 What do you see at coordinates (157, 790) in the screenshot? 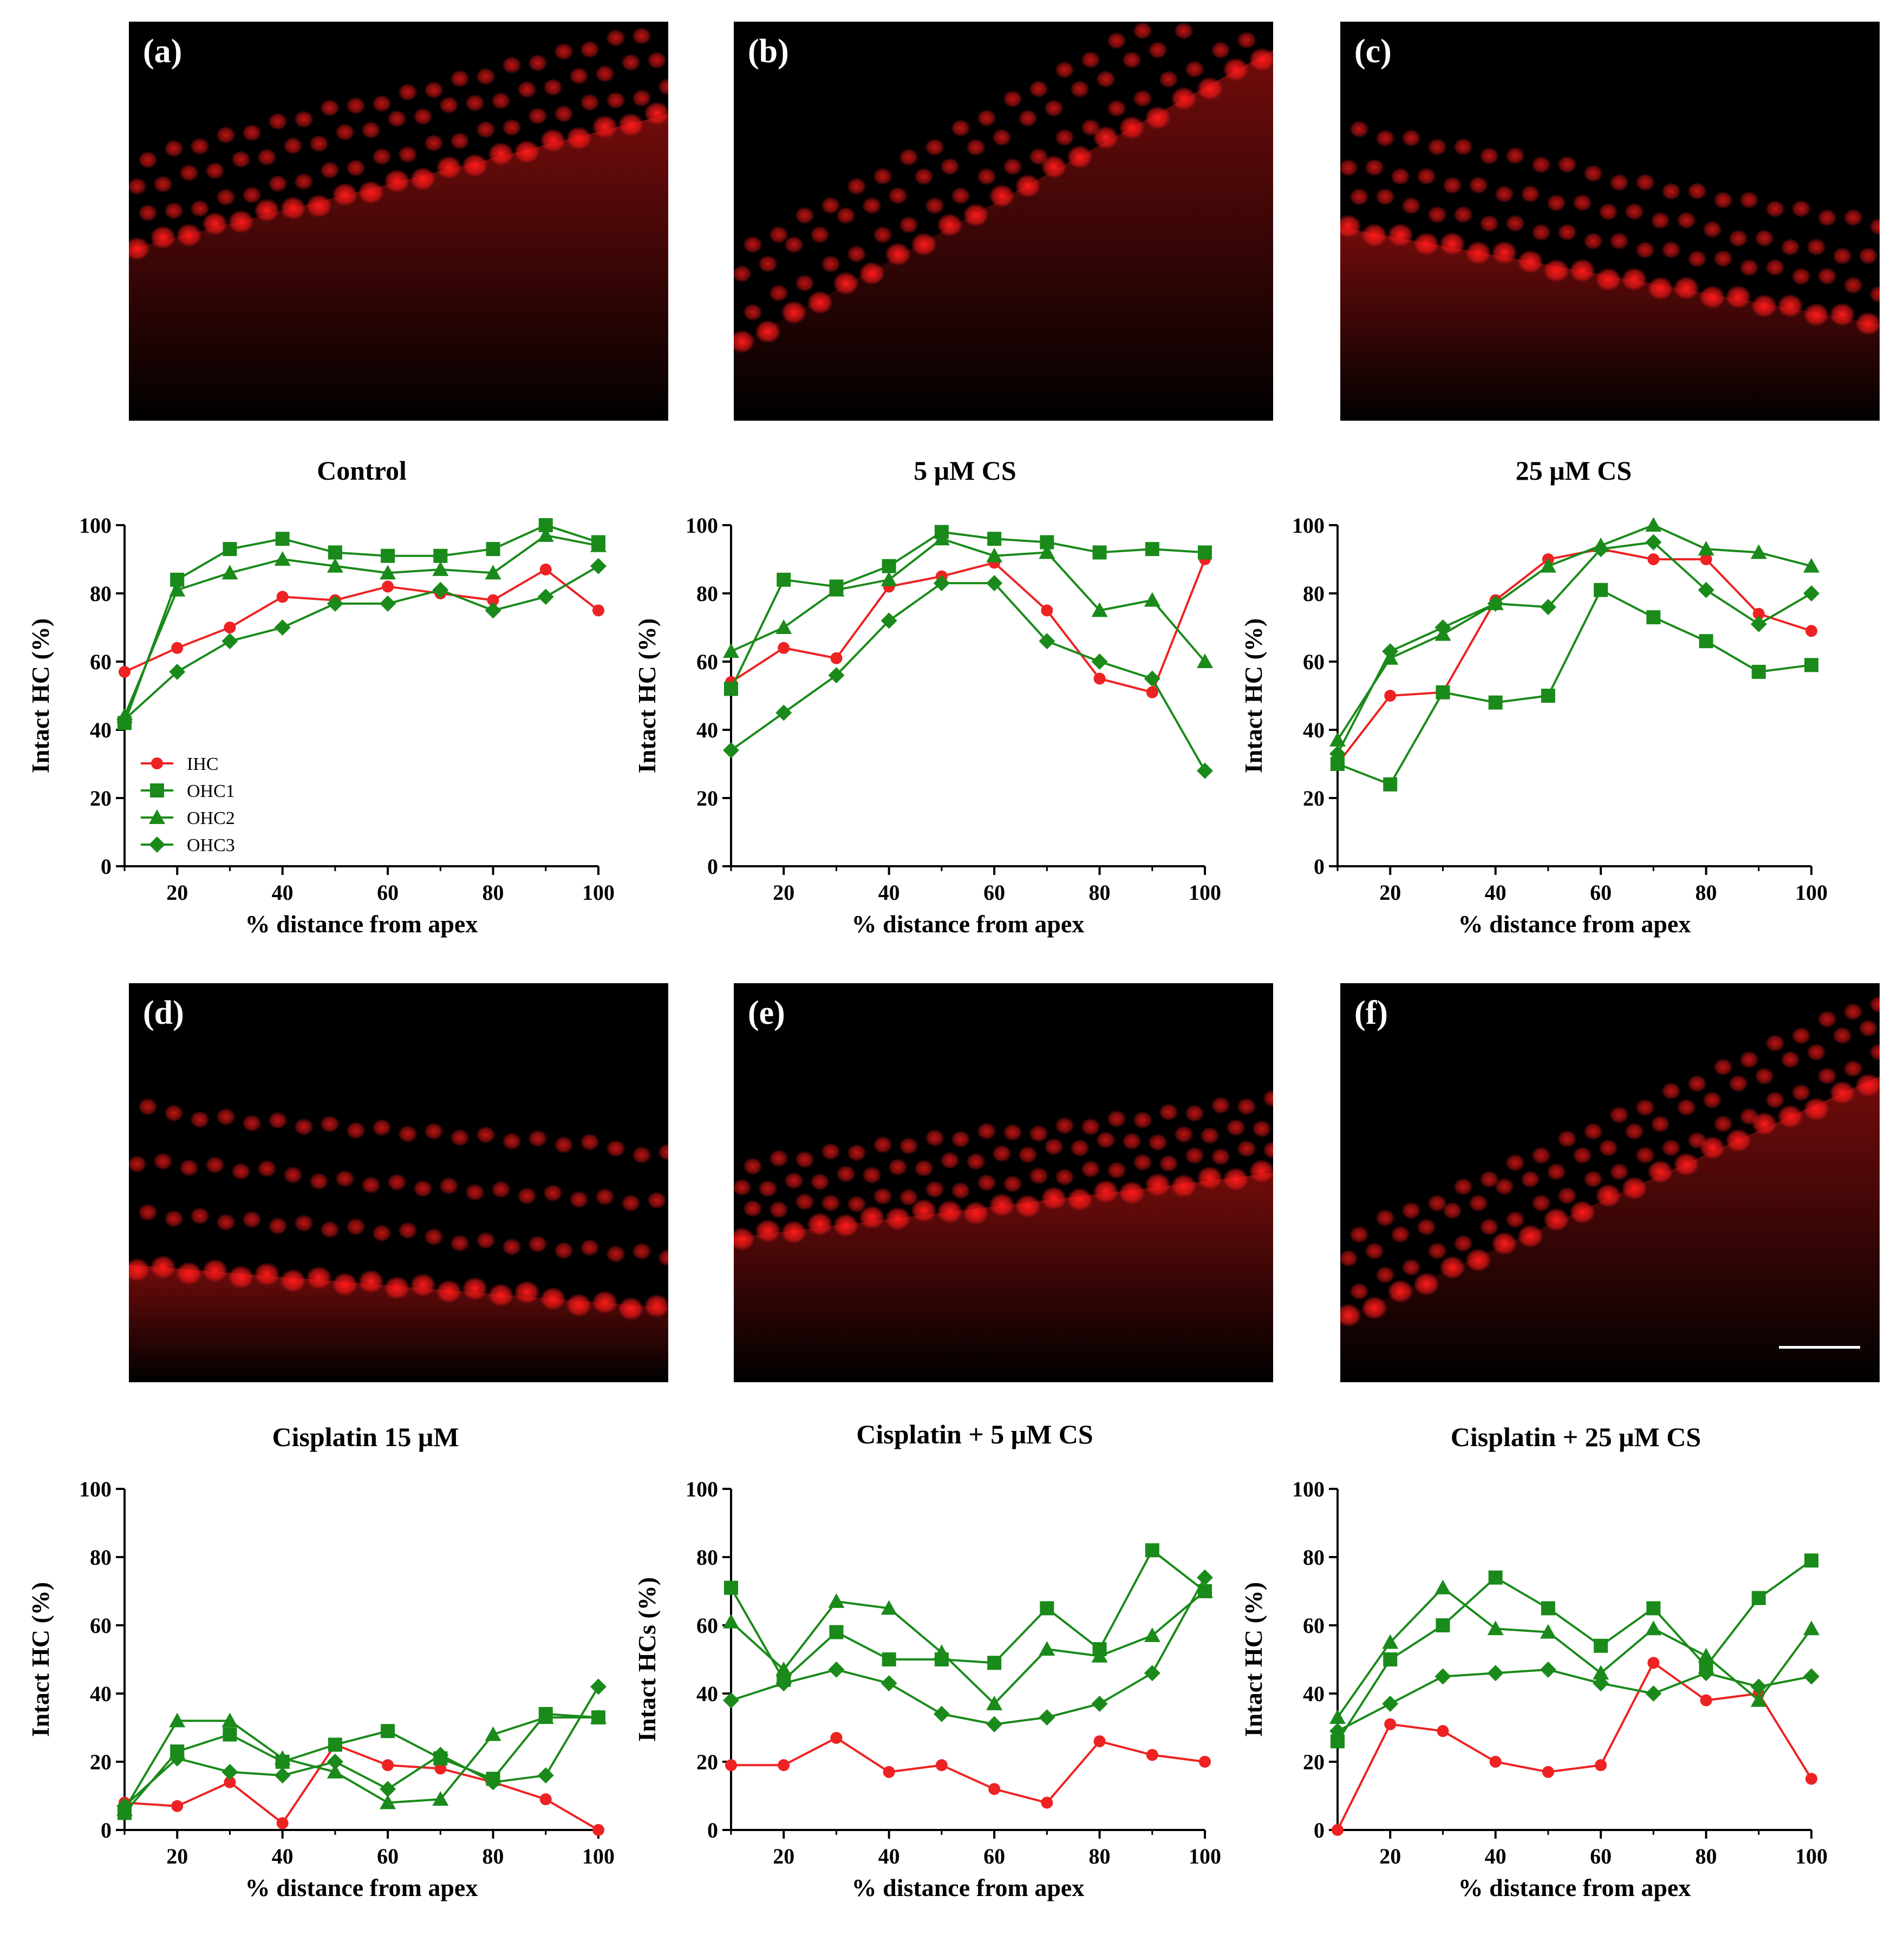
I see `legend-marker-ohc1` at bounding box center [157, 790].